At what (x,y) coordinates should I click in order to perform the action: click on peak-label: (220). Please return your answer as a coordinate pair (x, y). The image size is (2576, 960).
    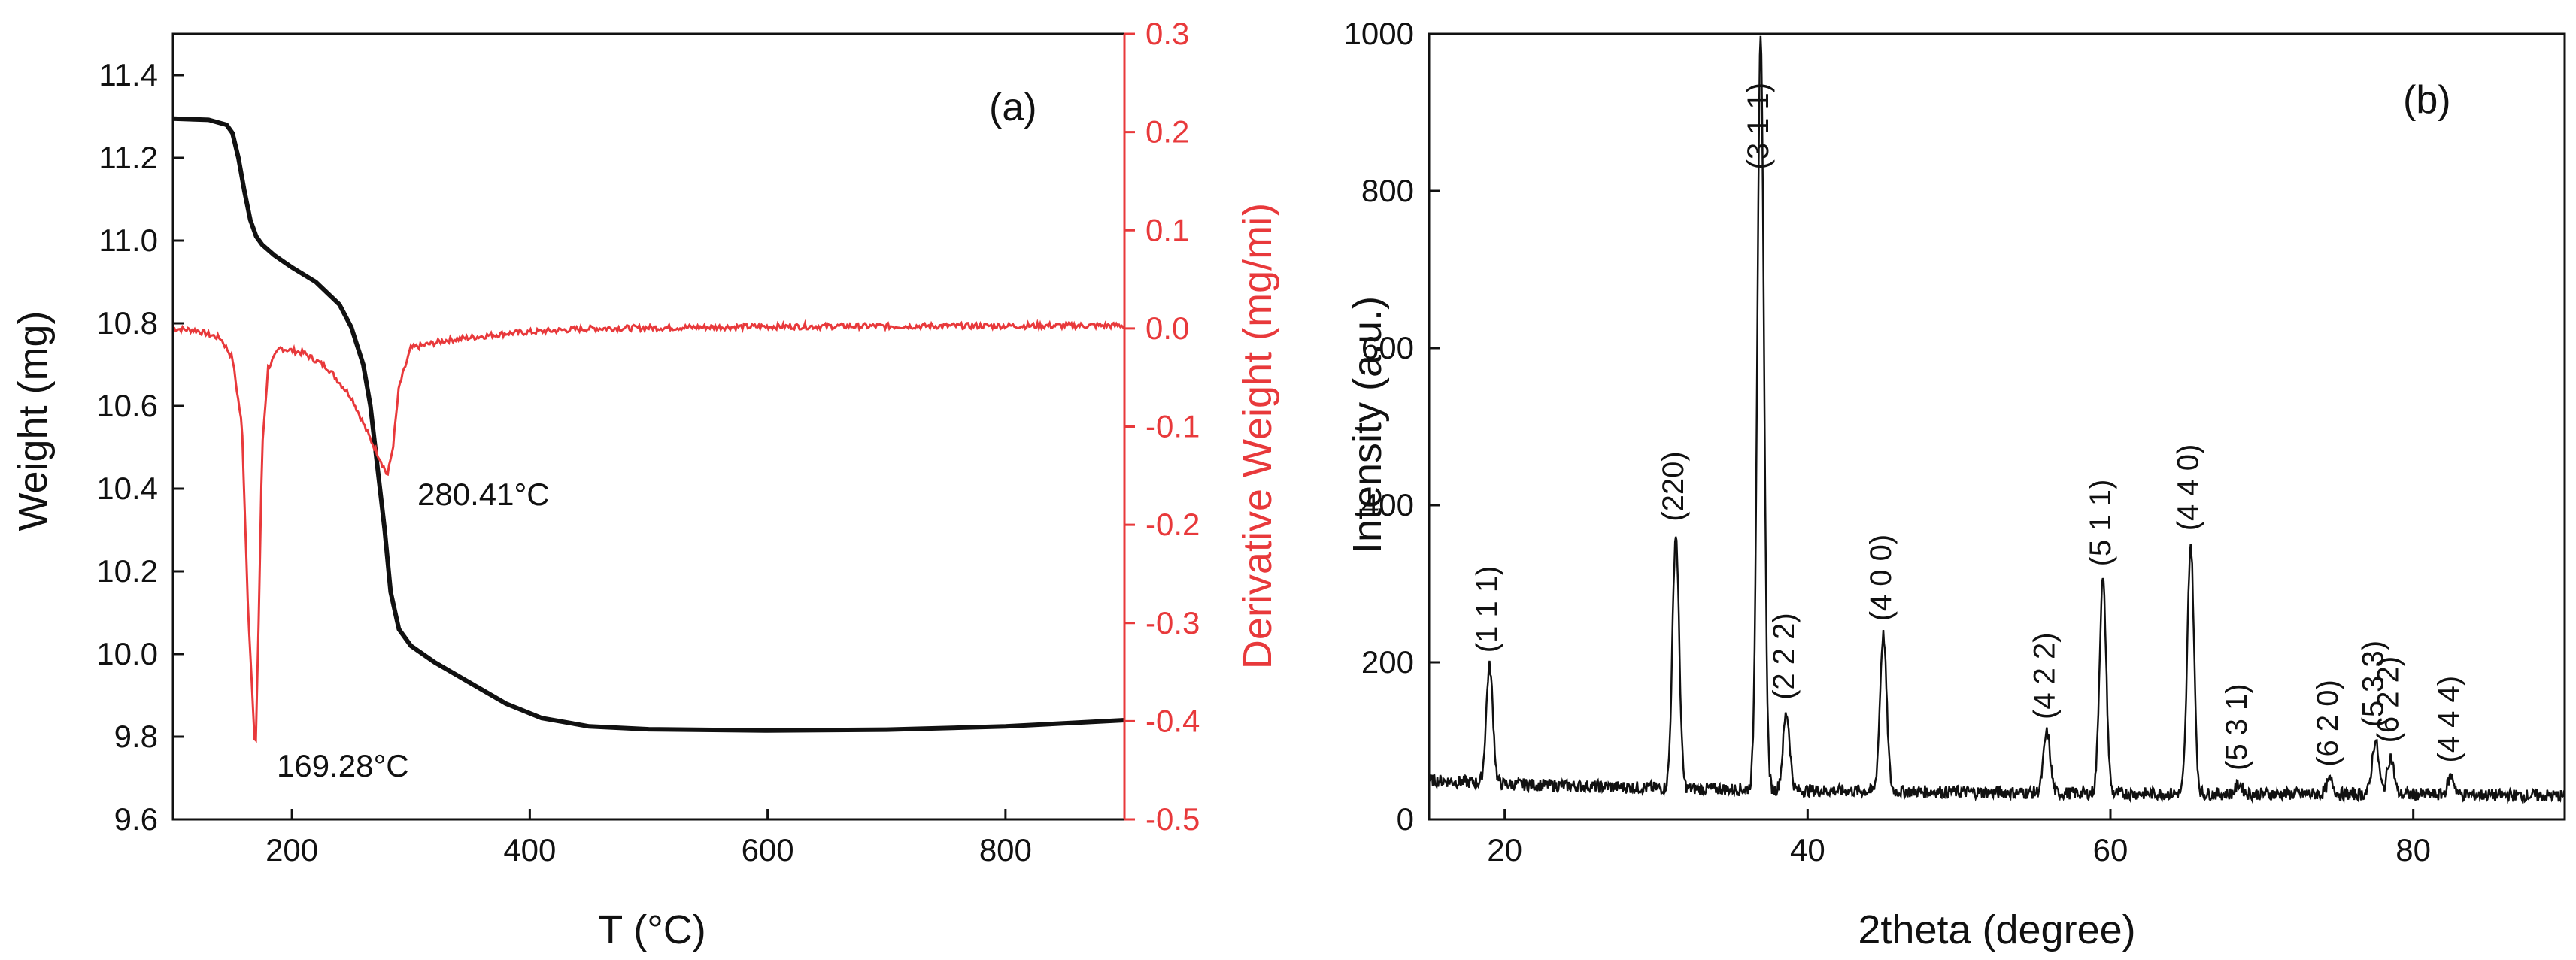
    Looking at the image, I should click on (1673, 486).